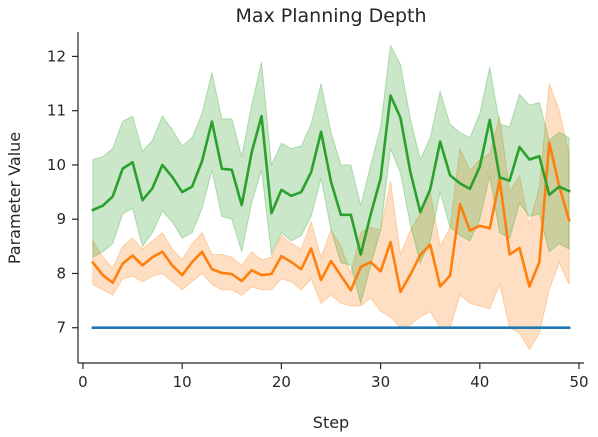 The height and width of the screenshot is (437, 598). What do you see at coordinates (281, 382) in the screenshot?
I see `x-tick-label: 20` at bounding box center [281, 382].